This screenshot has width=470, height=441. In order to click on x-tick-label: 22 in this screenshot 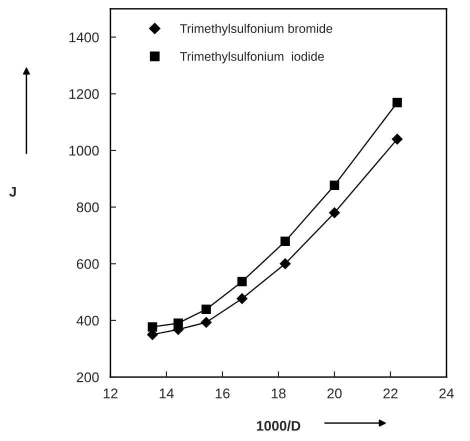, I will do `click(390, 393)`.